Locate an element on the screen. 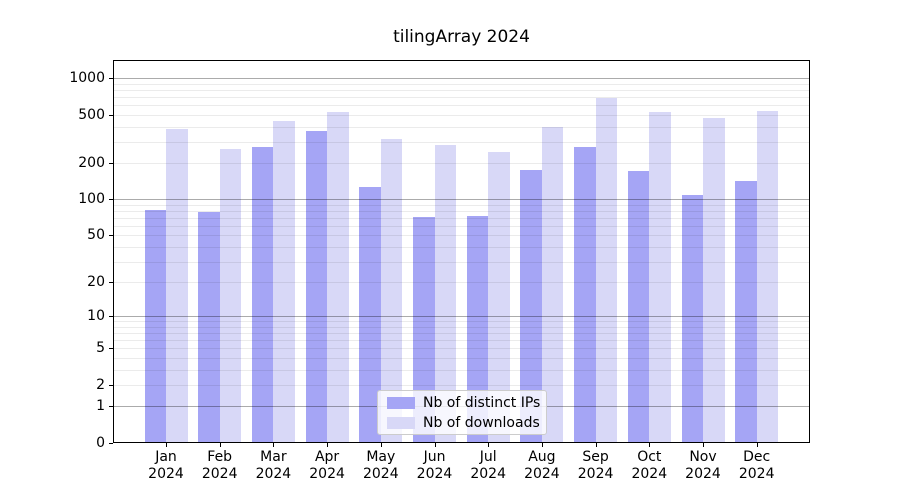 The image size is (900, 500). chart-title: tilingArray 2024 is located at coordinates (461, 37).